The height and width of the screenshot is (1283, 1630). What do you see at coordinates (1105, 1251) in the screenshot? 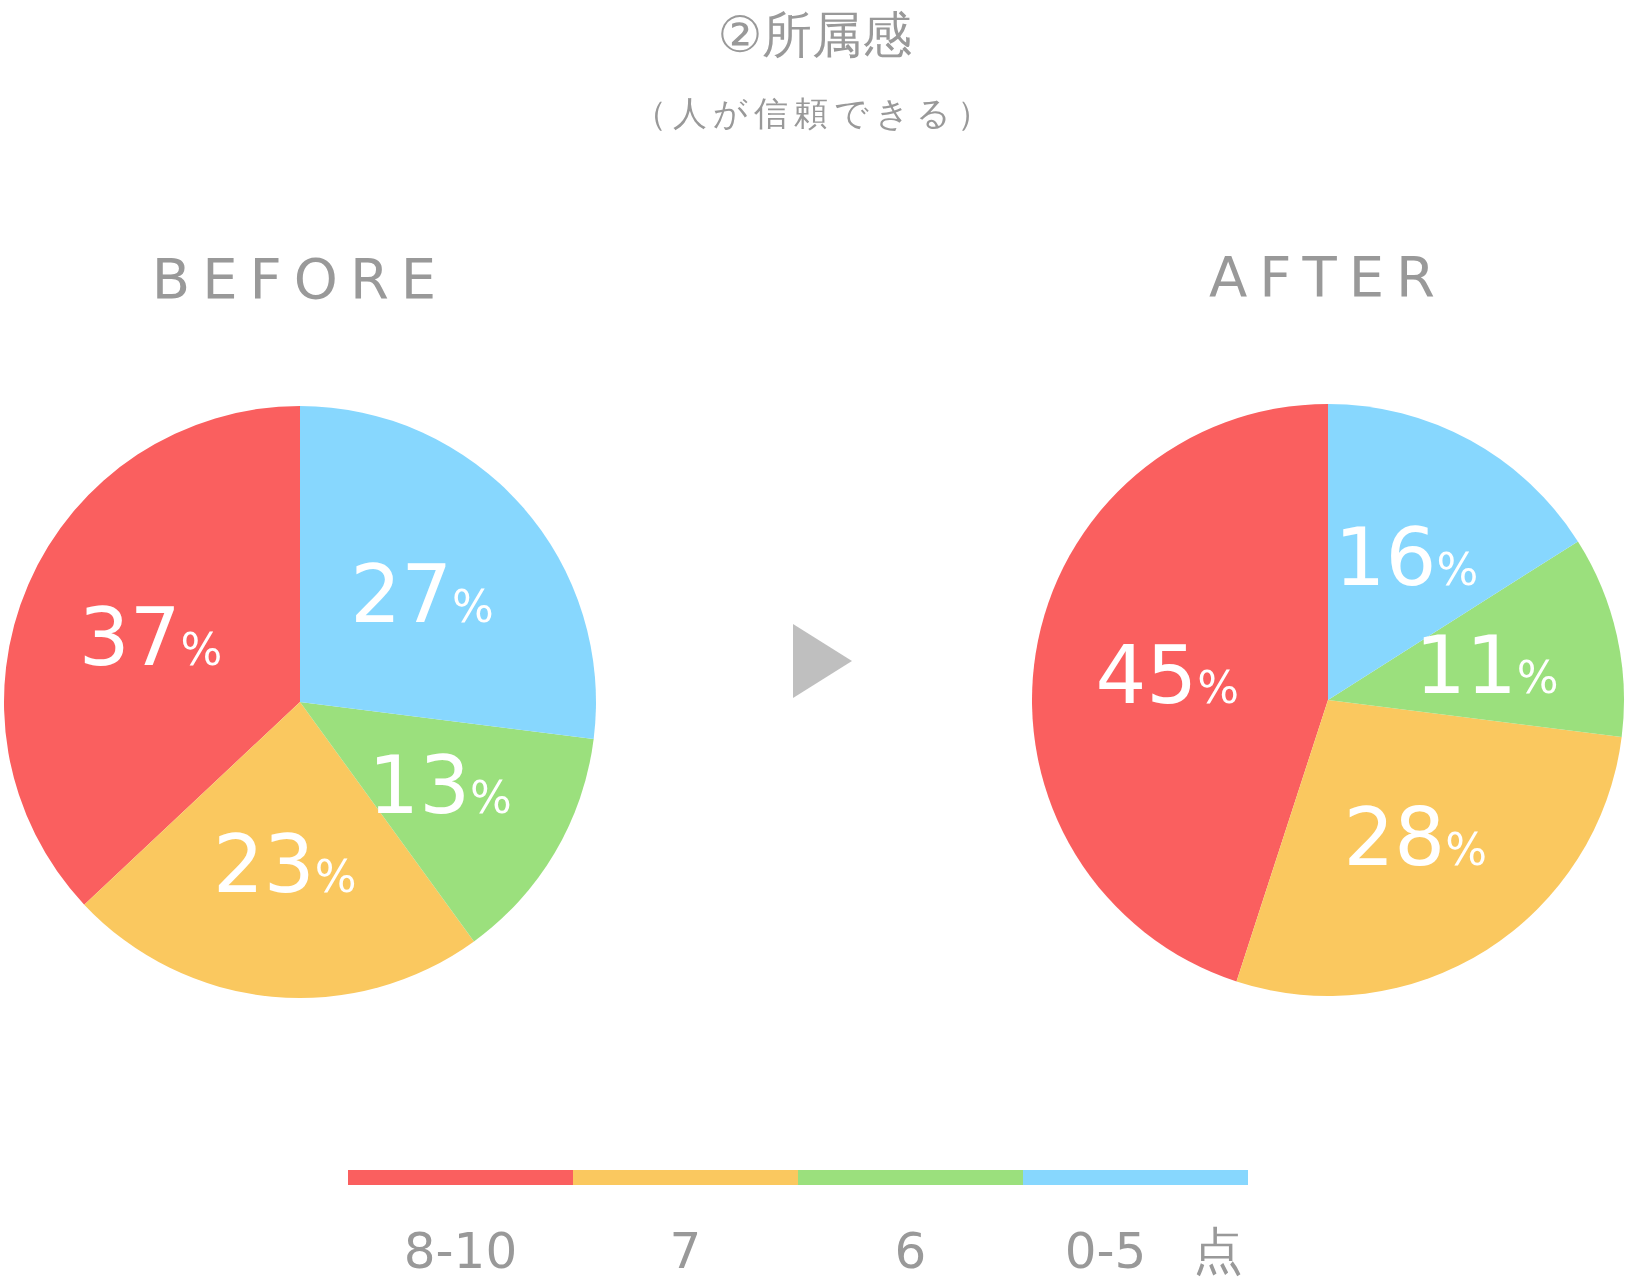
I see `legend-label: 0-5` at bounding box center [1105, 1251].